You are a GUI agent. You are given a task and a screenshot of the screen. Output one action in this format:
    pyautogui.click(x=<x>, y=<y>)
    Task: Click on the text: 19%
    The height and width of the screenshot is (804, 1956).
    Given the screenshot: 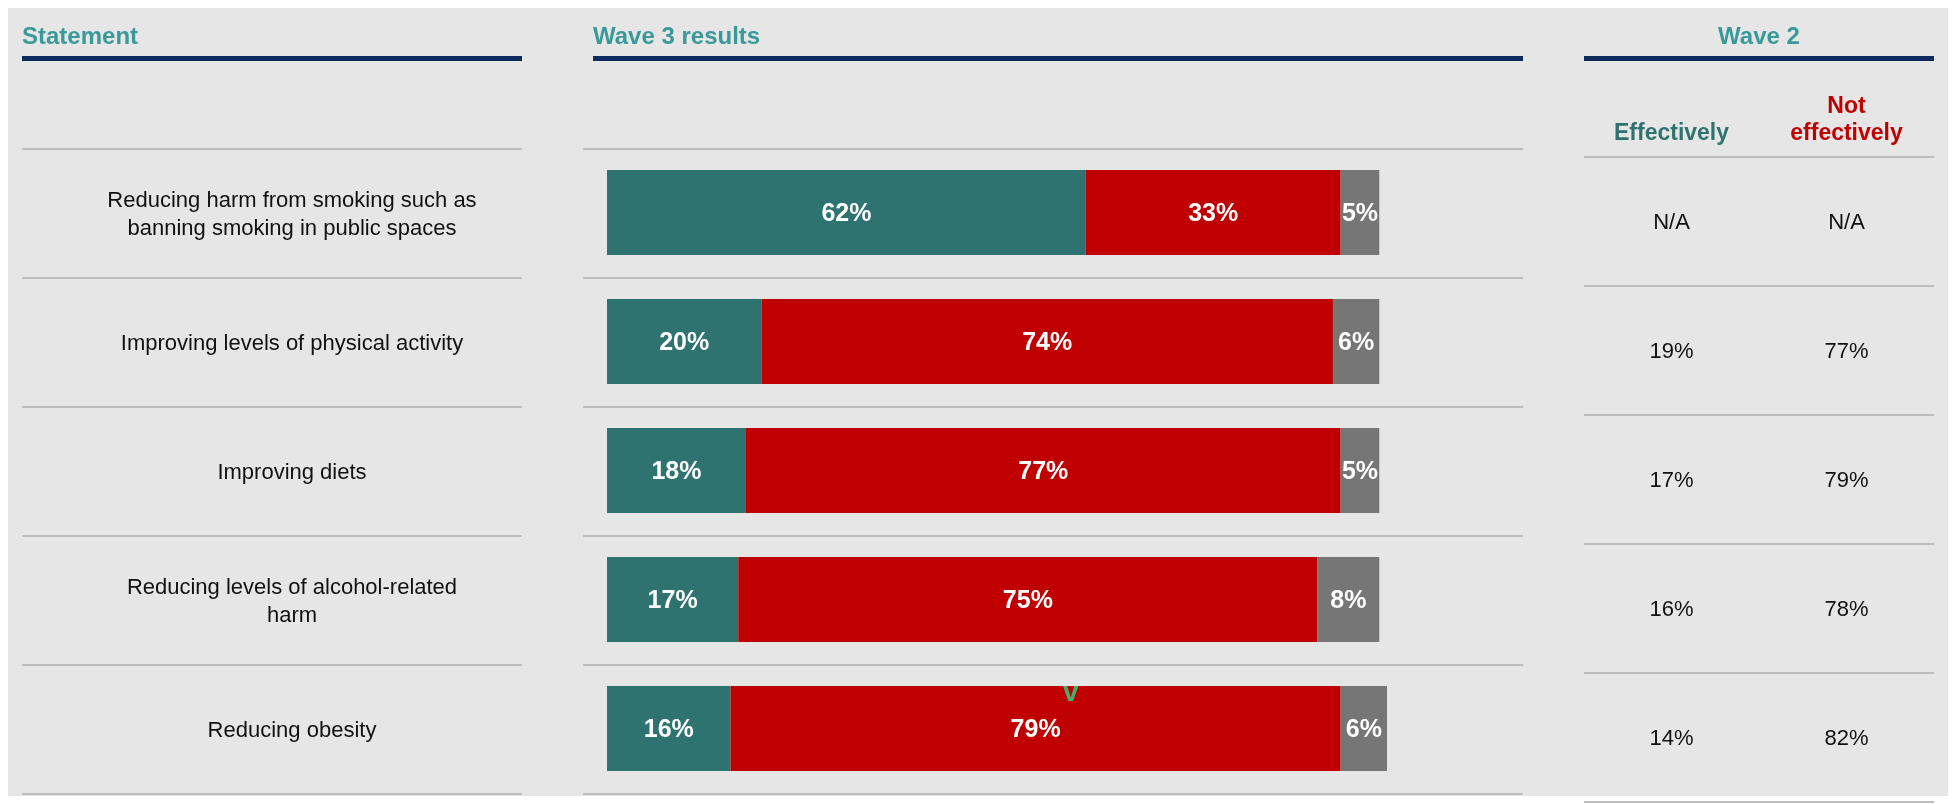 What is the action you would take?
    pyautogui.click(x=1671, y=350)
    